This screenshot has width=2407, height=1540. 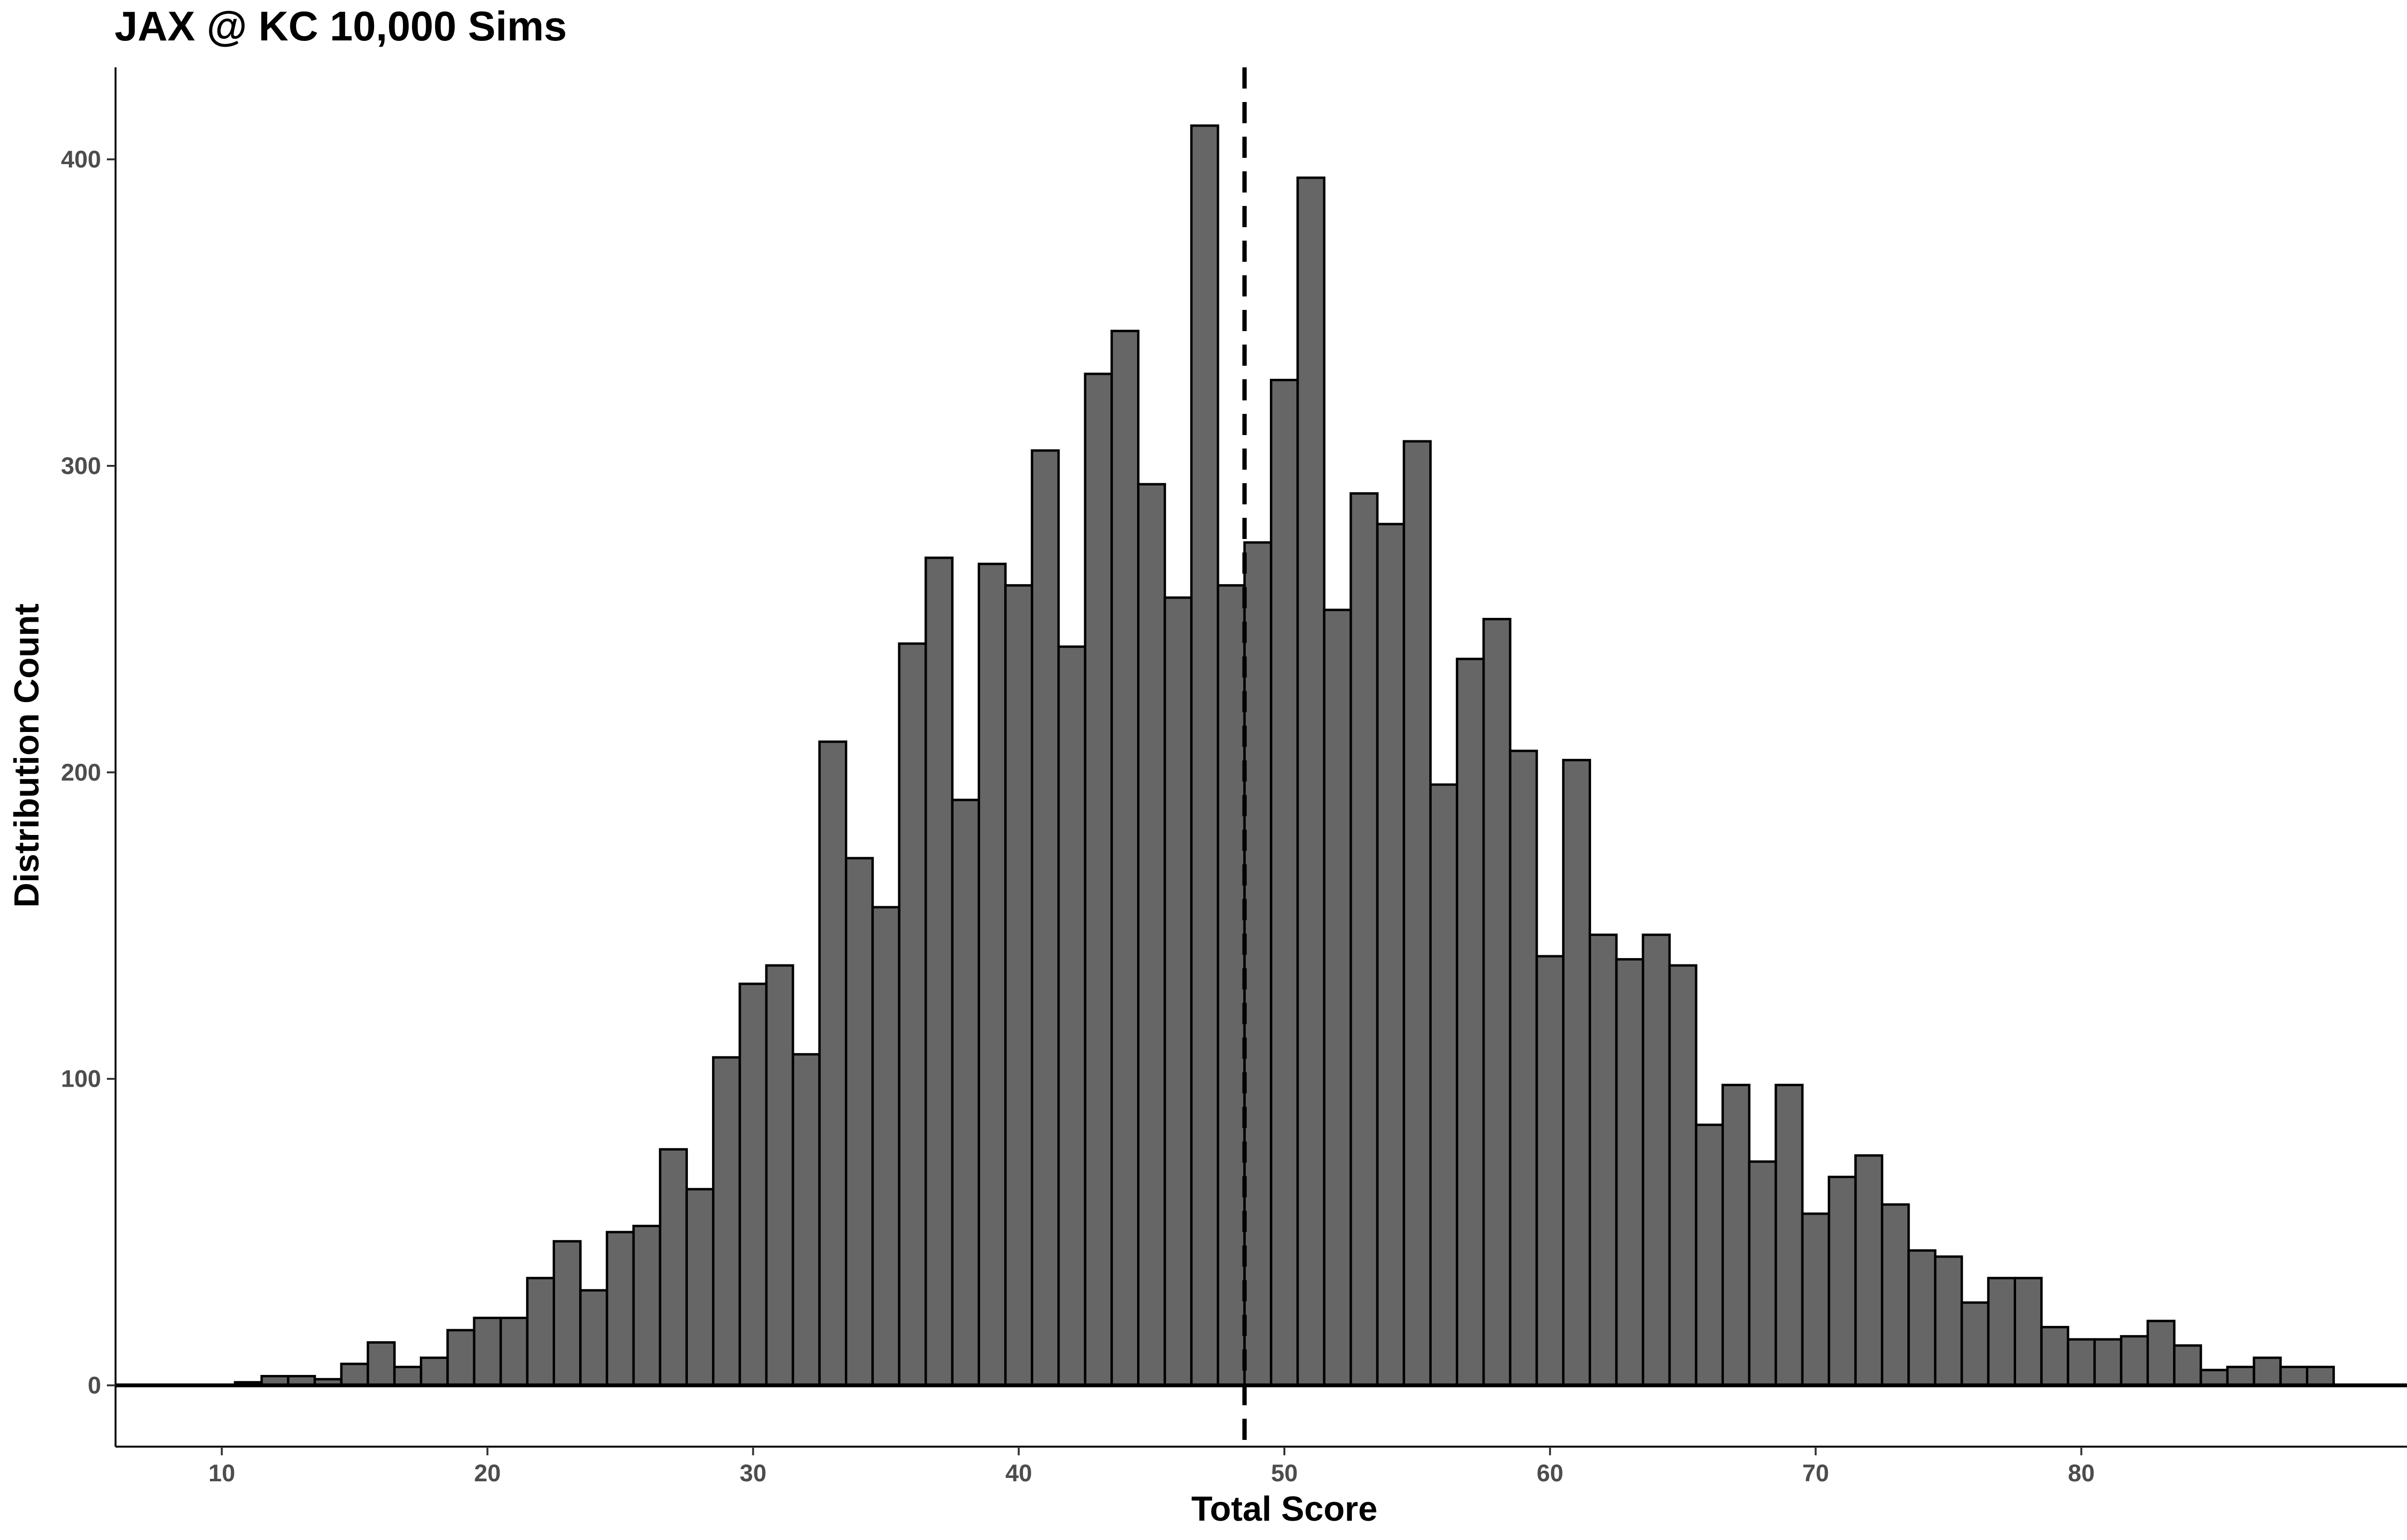 I want to click on y-ticks: 0 100 200 300 400, so click(x=88, y=772).